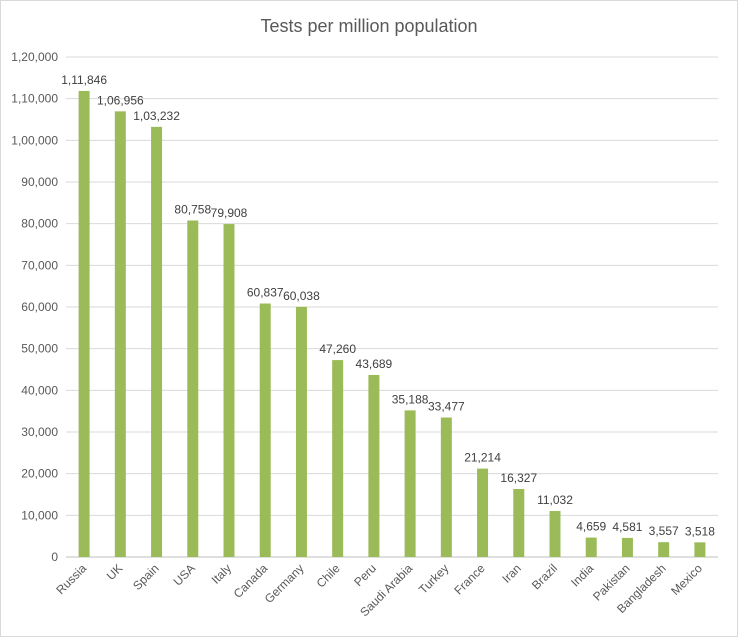 The width and height of the screenshot is (738, 637). What do you see at coordinates (544, 576) in the screenshot?
I see `x-tick-label: Brazil` at bounding box center [544, 576].